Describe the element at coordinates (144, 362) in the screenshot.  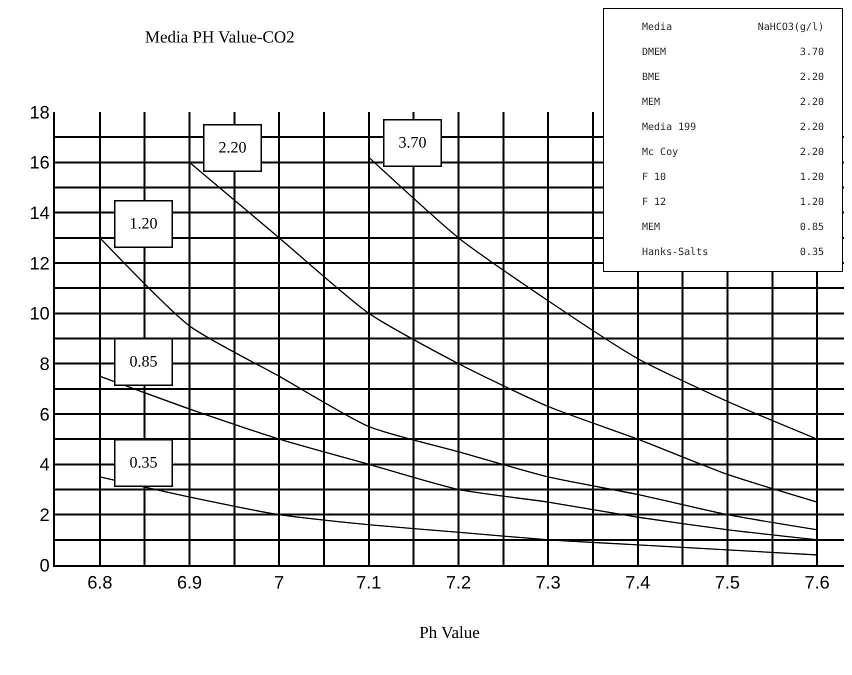
I see `series-label: 0.85` at that location.